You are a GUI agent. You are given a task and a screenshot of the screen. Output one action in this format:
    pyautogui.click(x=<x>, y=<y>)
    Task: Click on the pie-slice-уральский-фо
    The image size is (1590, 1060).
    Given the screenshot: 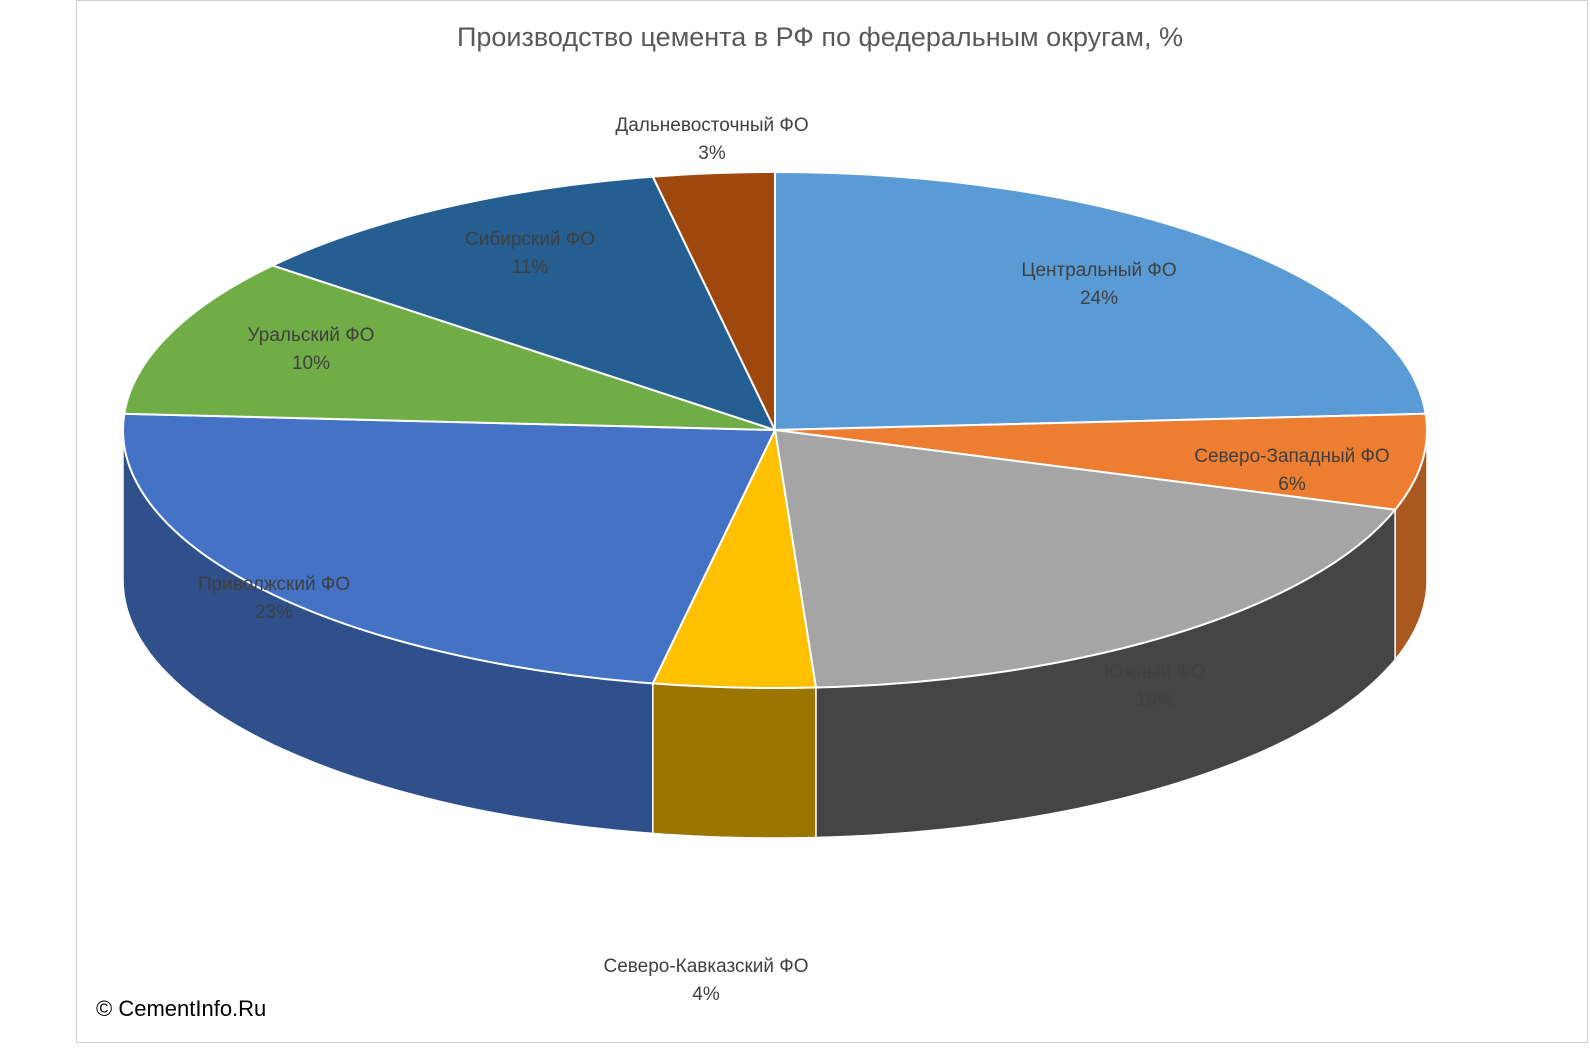 What is the action you would take?
    pyautogui.click(x=449, y=347)
    